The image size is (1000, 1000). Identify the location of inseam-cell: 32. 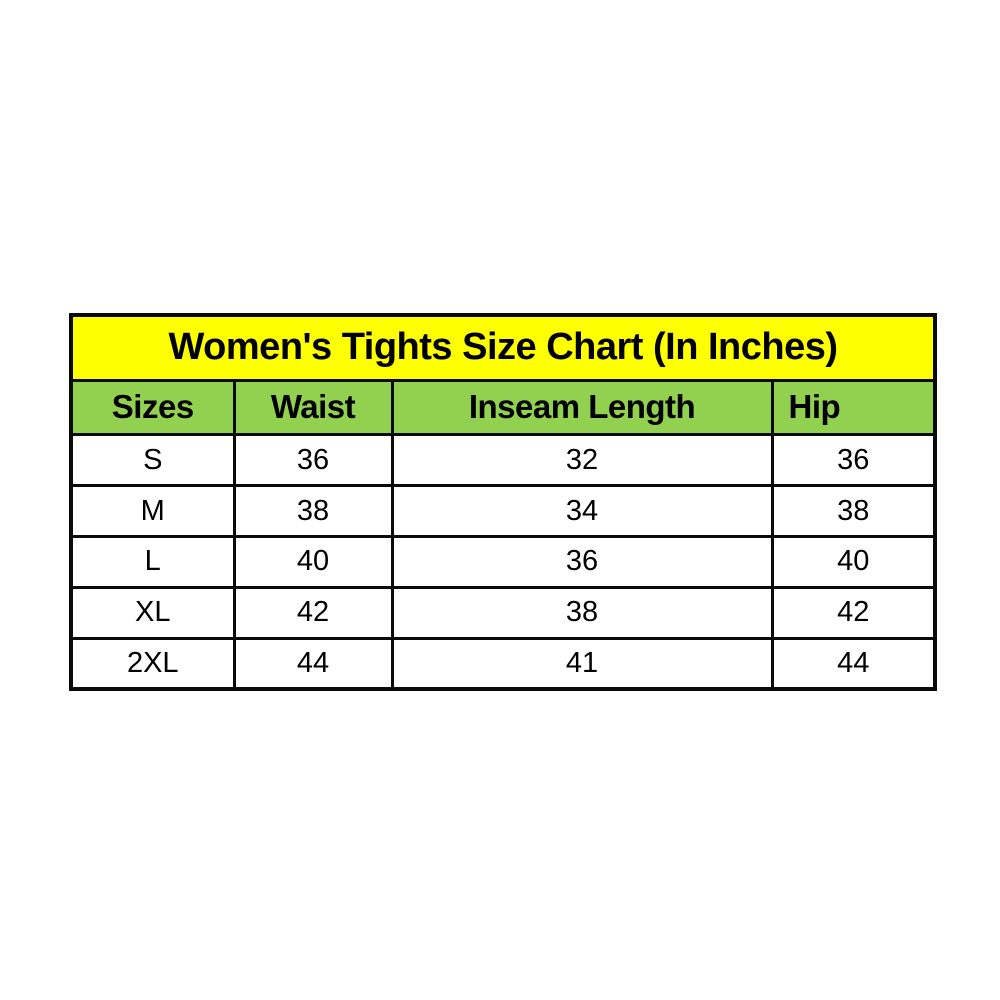
(582, 460).